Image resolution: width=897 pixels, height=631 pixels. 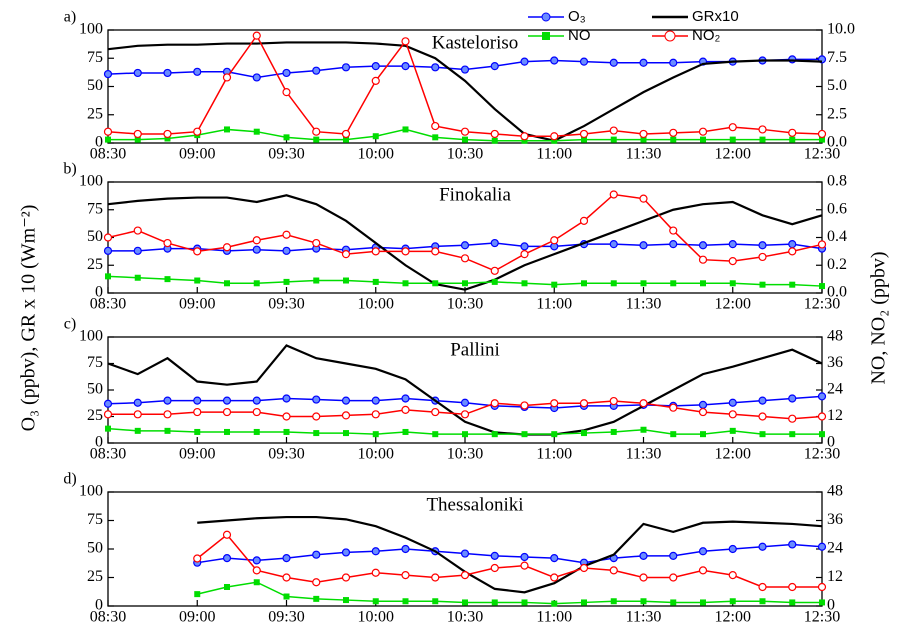 I want to click on y-tick-label: 100, so click(x=91, y=336).